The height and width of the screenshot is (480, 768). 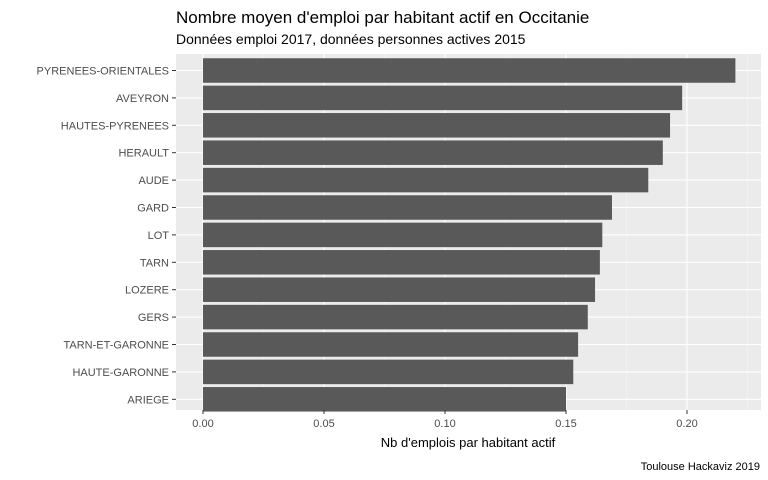 I want to click on x-axis-labels: 0.00 0.05 0.10 0.15 0.20, so click(x=445, y=420).